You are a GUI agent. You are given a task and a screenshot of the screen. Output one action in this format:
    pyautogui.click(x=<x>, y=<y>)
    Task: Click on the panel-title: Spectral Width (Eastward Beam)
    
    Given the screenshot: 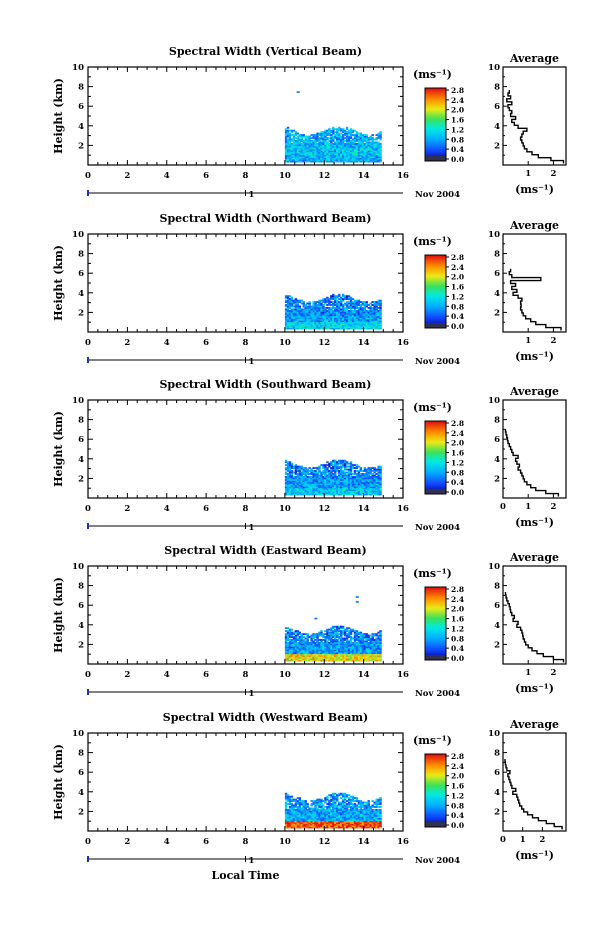 What is the action you would take?
    pyautogui.click(x=265, y=550)
    